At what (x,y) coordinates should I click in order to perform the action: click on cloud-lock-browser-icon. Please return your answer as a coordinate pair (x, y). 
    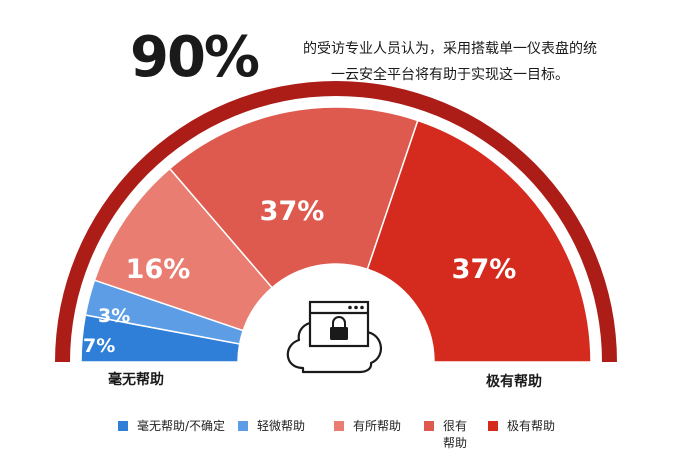
    Looking at the image, I should click on (334, 337).